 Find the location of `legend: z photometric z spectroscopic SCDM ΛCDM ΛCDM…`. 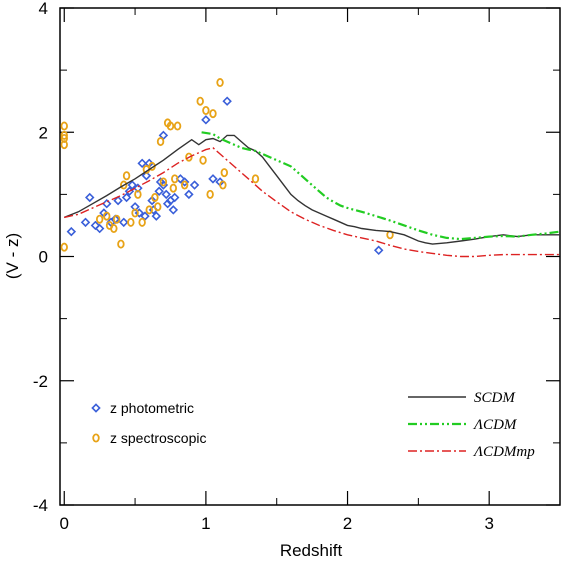

legend: z photometric z spectroscopic SCDM ΛCDM ΛCDM… is located at coordinates (313, 425).